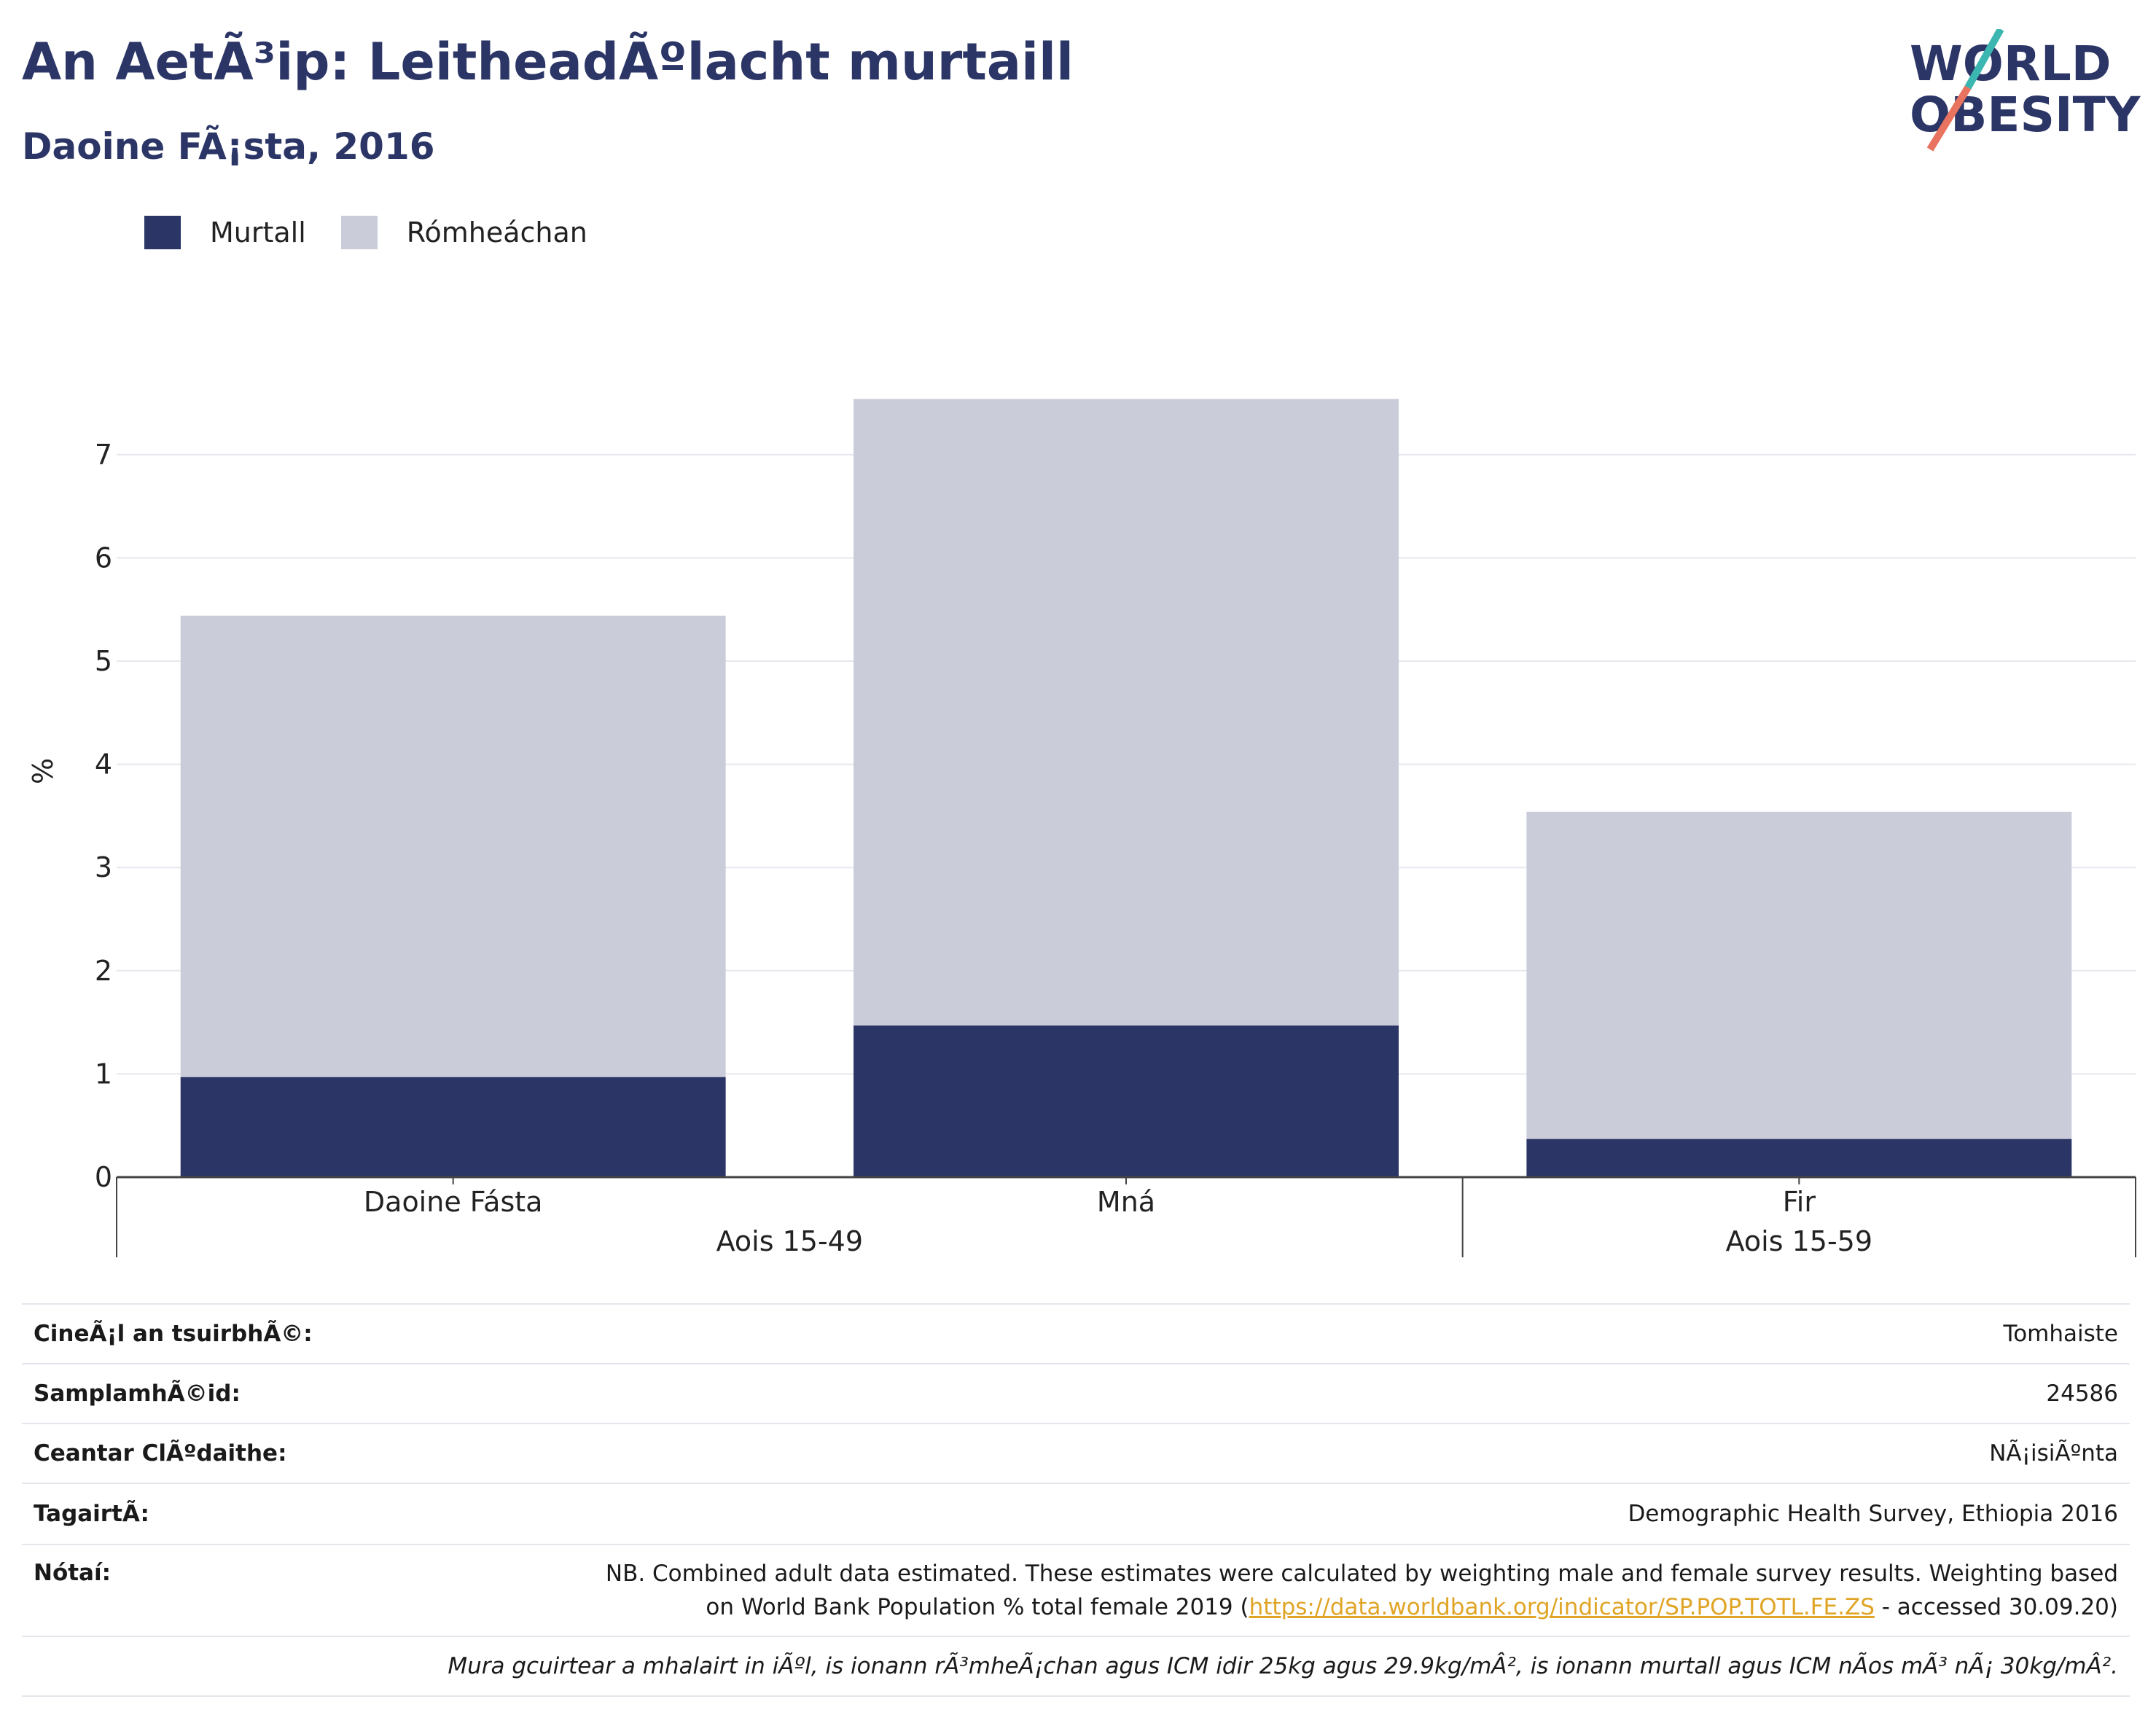 The height and width of the screenshot is (1734, 2156). I want to click on y-tick-label: 3, so click(103, 867).